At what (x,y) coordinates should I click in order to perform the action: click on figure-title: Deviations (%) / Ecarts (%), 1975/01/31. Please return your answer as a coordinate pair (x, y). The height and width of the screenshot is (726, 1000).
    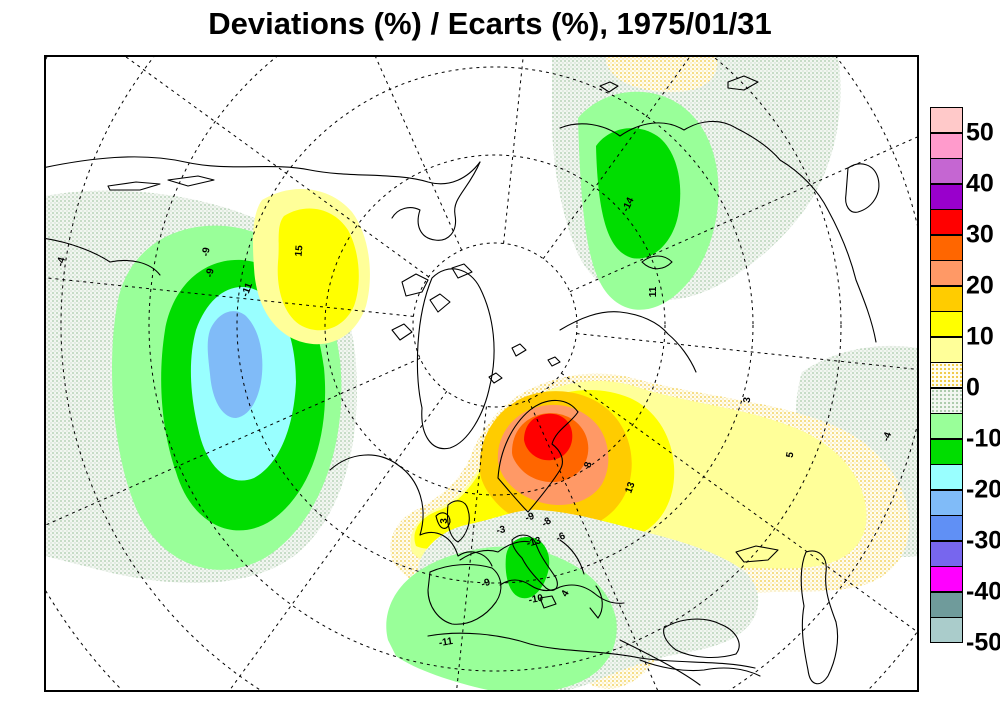
    Looking at the image, I should click on (490, 23).